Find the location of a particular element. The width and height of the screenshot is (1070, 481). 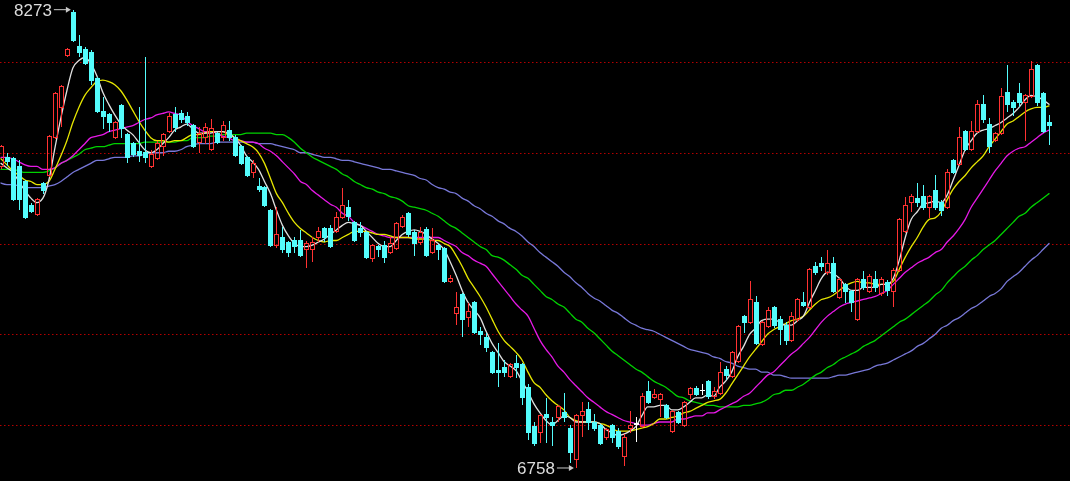

annotation: 8273 is located at coordinates (33, 10).